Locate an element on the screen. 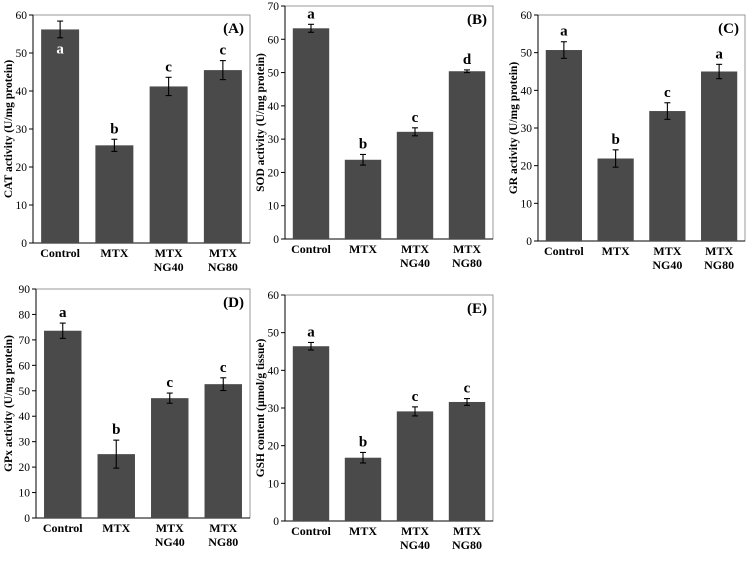  panel-label: (E) is located at coordinates (477, 309).